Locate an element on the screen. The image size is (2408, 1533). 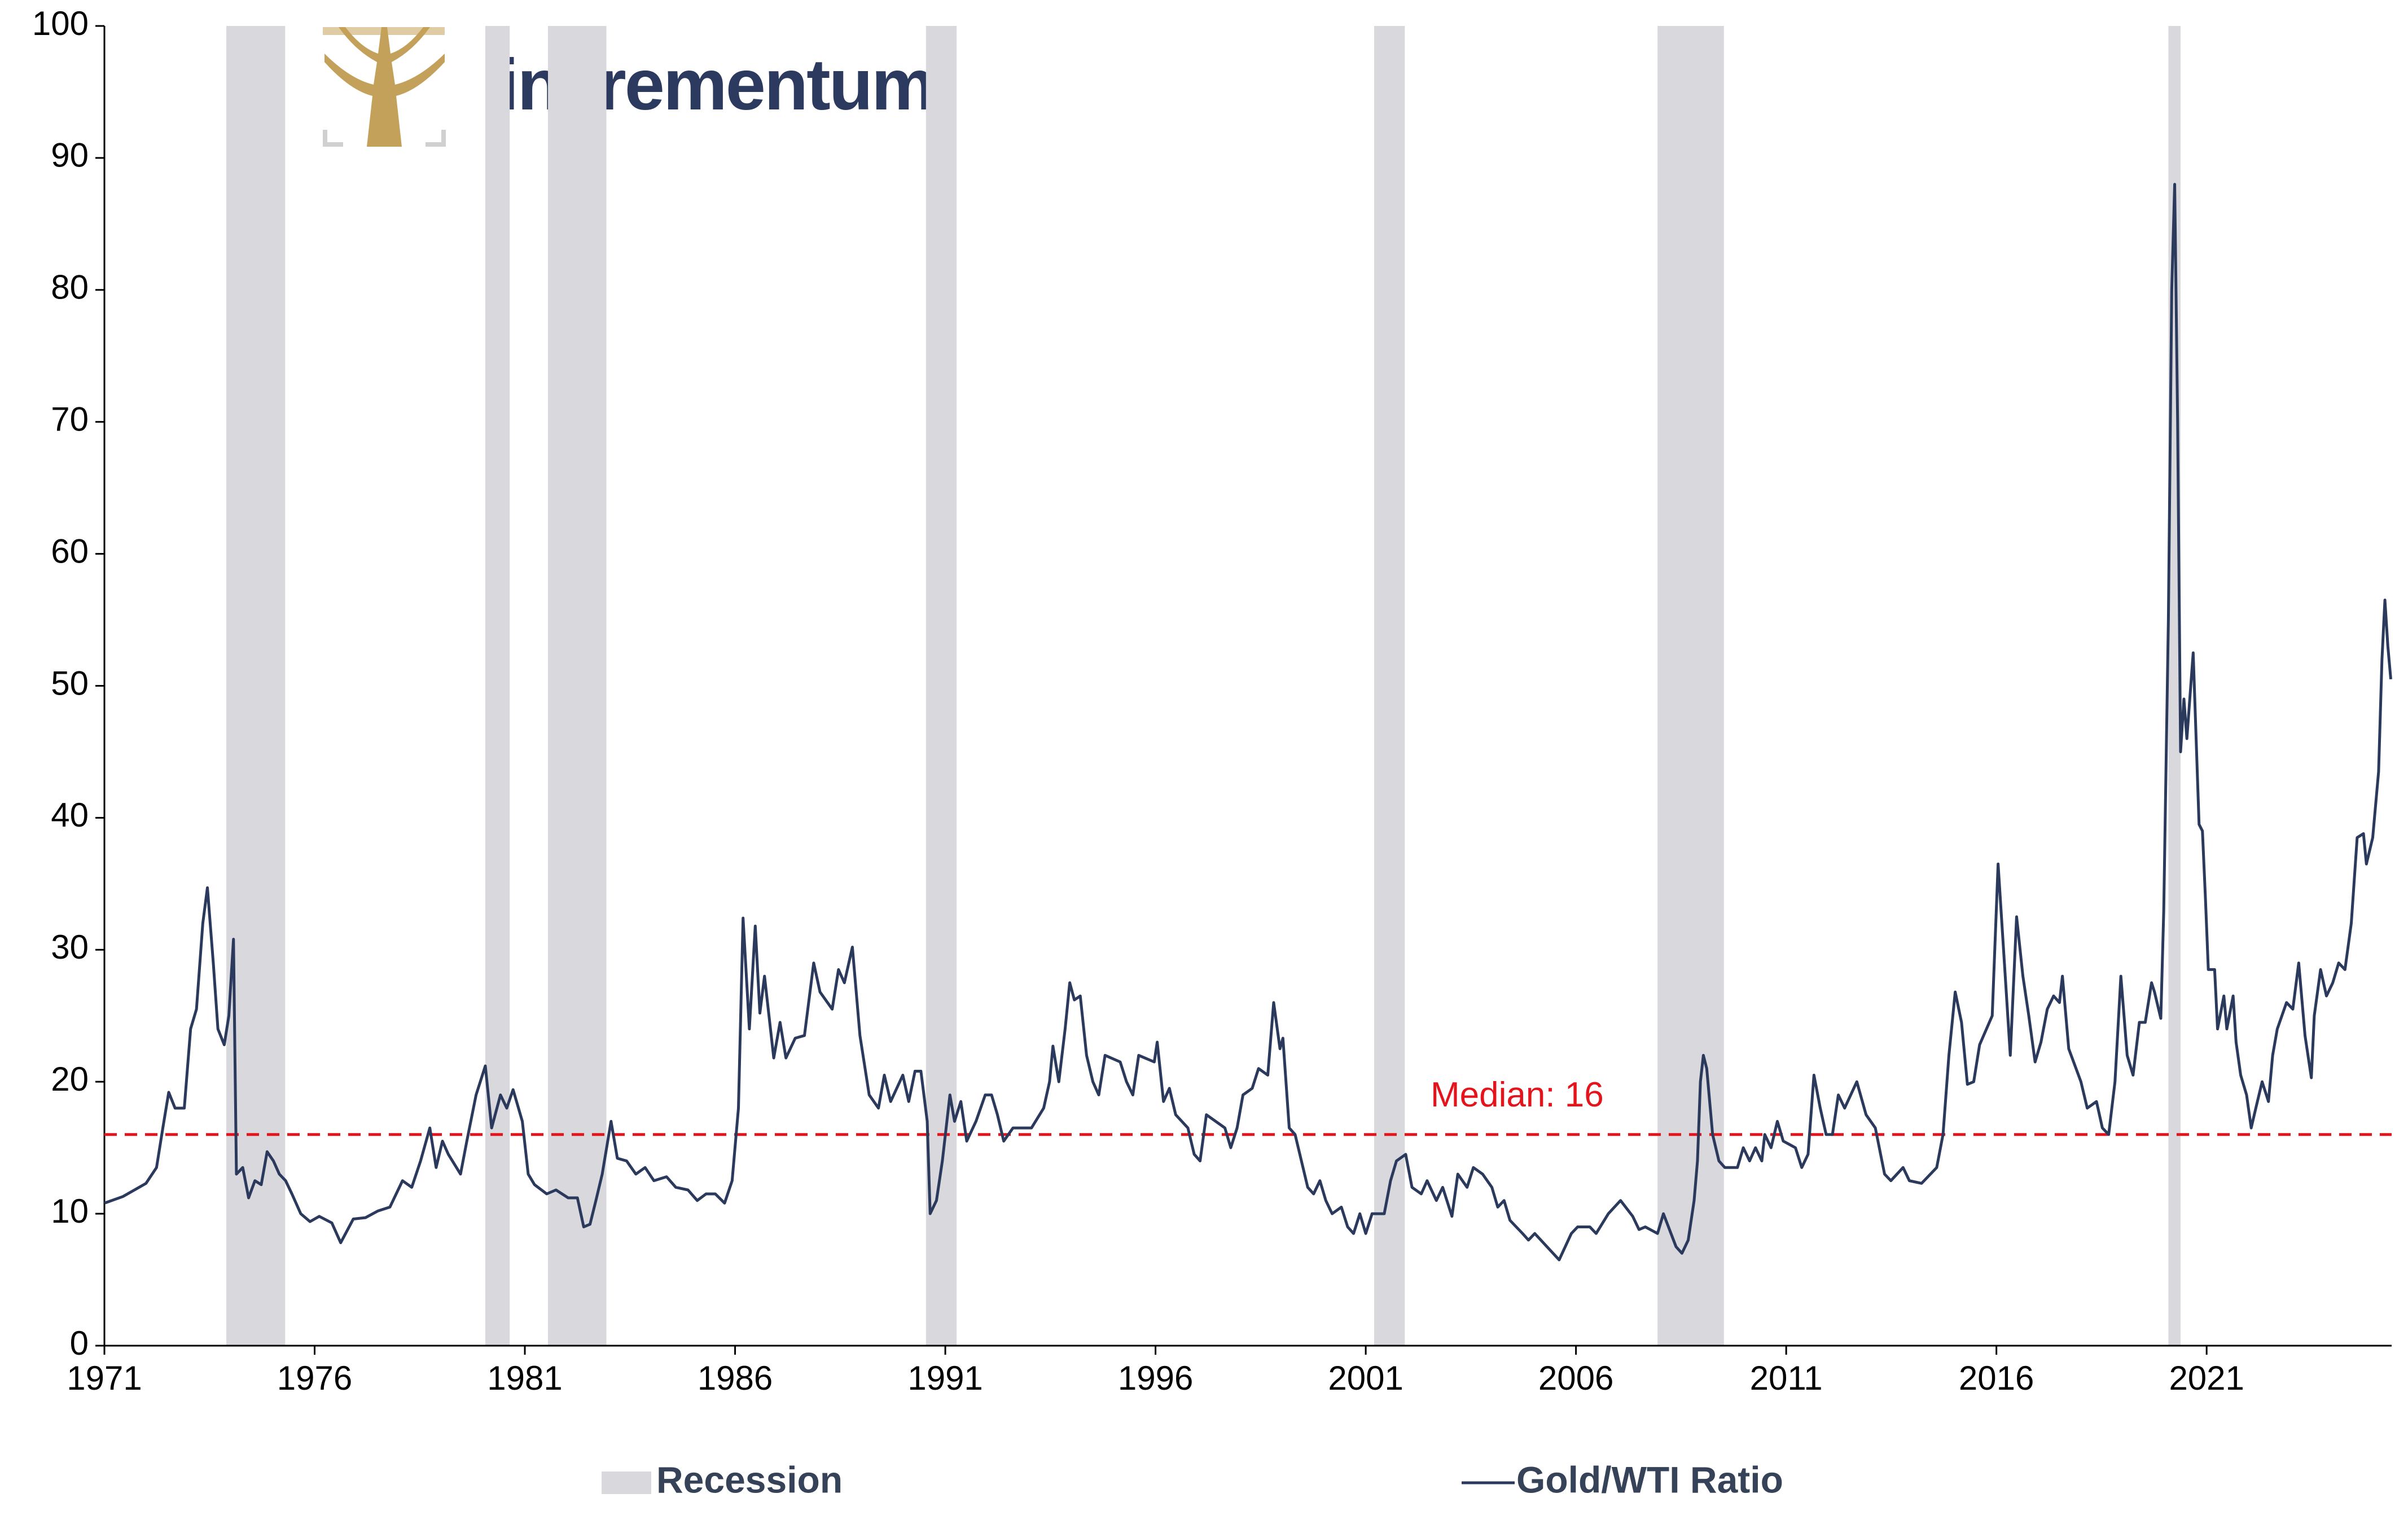
legend-label: Recession is located at coordinates (750, 1479).